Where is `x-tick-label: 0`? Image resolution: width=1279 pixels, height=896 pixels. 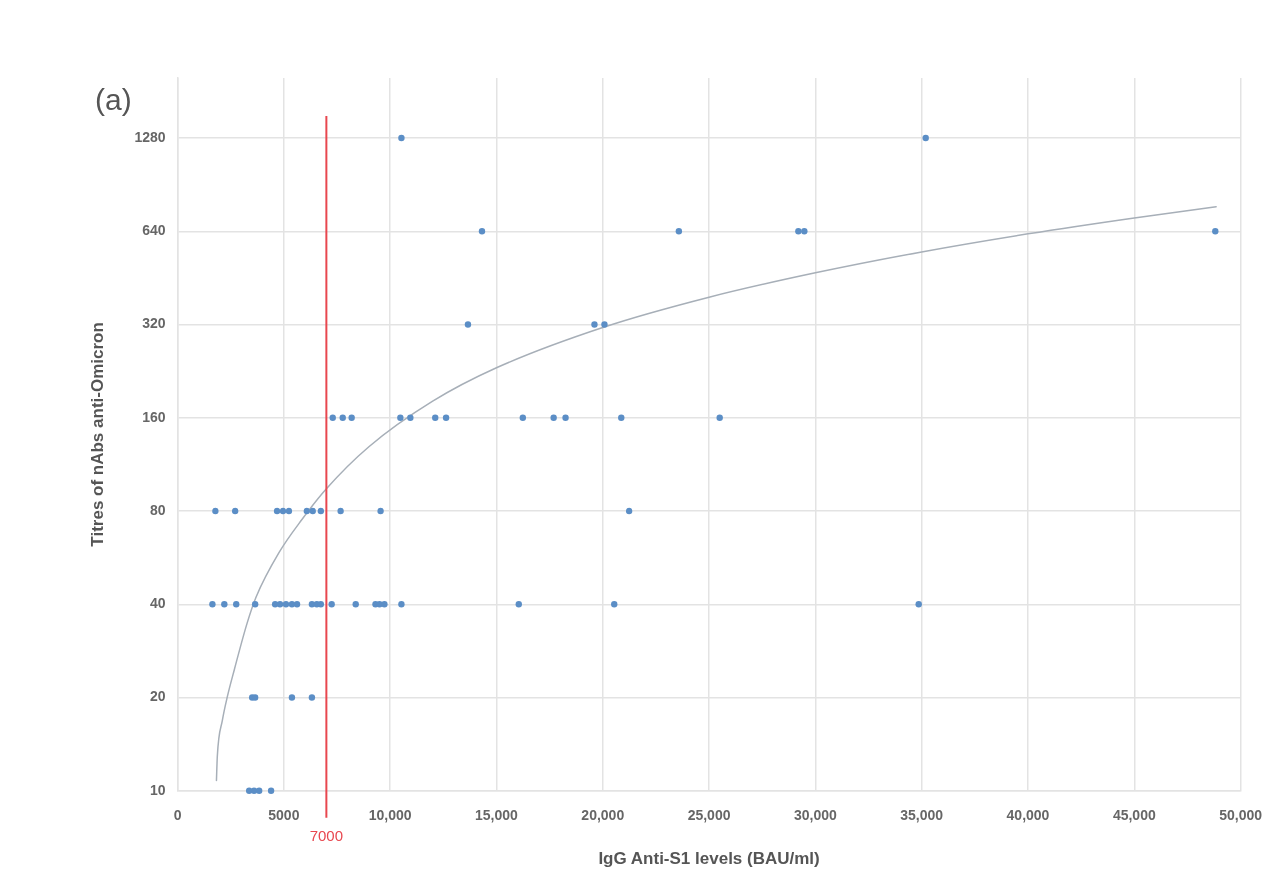
x-tick-label: 0 is located at coordinates (177, 815).